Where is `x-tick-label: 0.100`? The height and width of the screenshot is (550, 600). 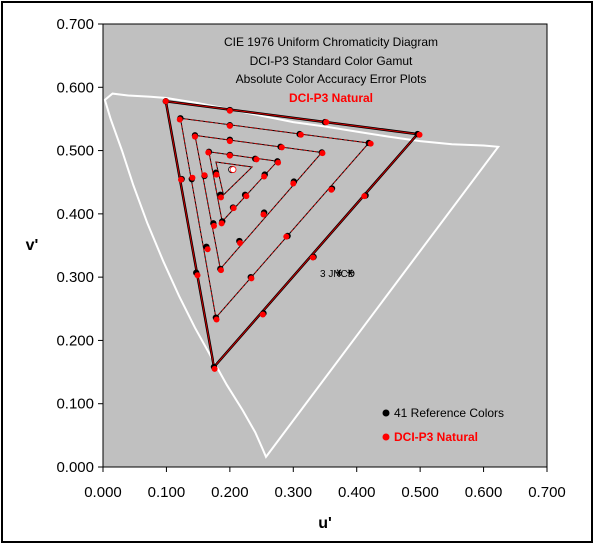 x-tick-label: 0.100 is located at coordinates (167, 492).